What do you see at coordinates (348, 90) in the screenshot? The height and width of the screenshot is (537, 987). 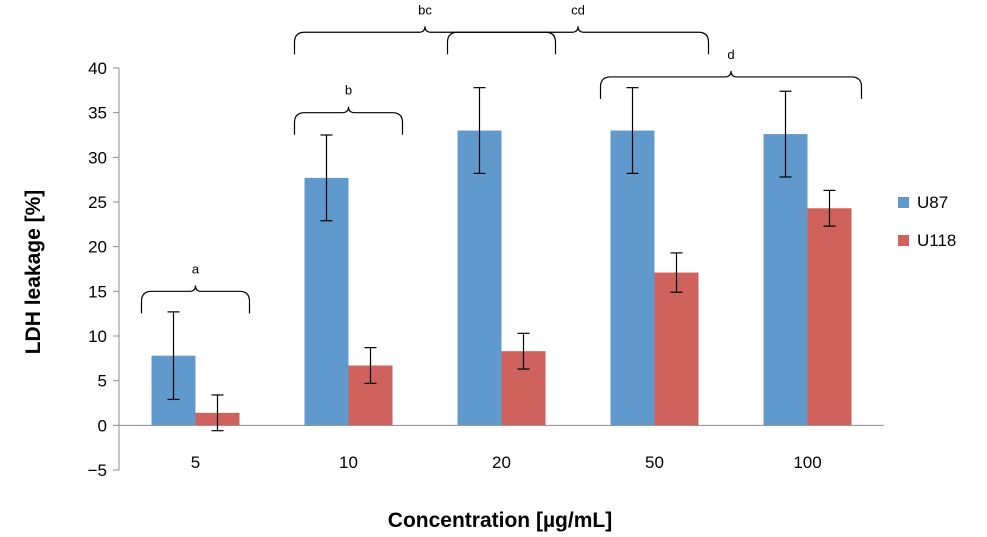 I see `bracket-label: b` at bounding box center [348, 90].